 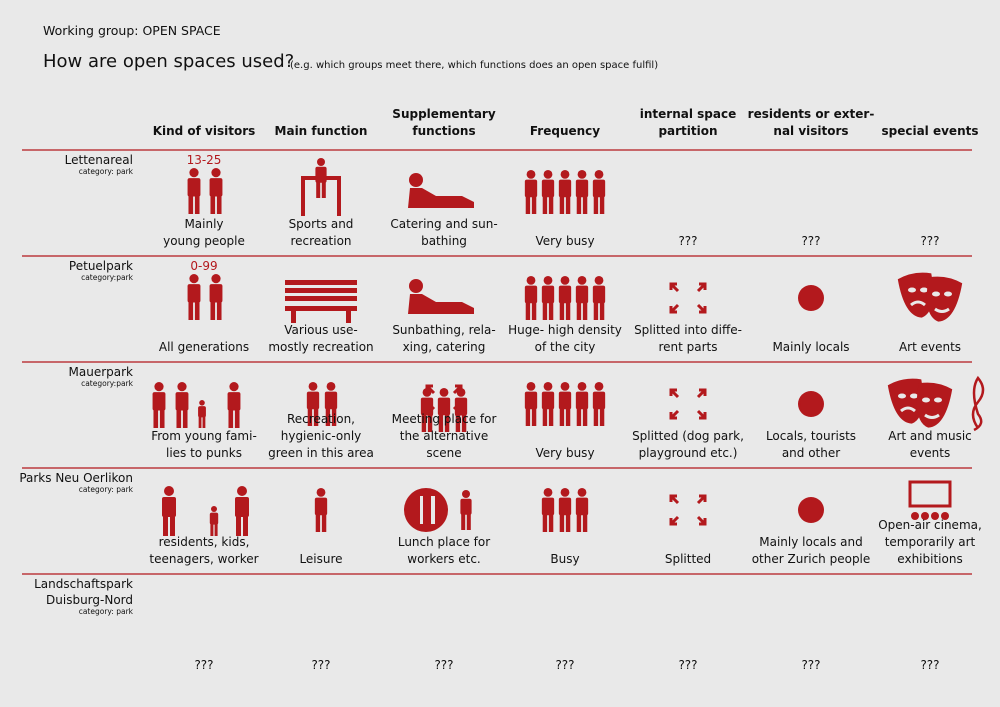 I want to click on icon-mixed, so click(x=205, y=511).